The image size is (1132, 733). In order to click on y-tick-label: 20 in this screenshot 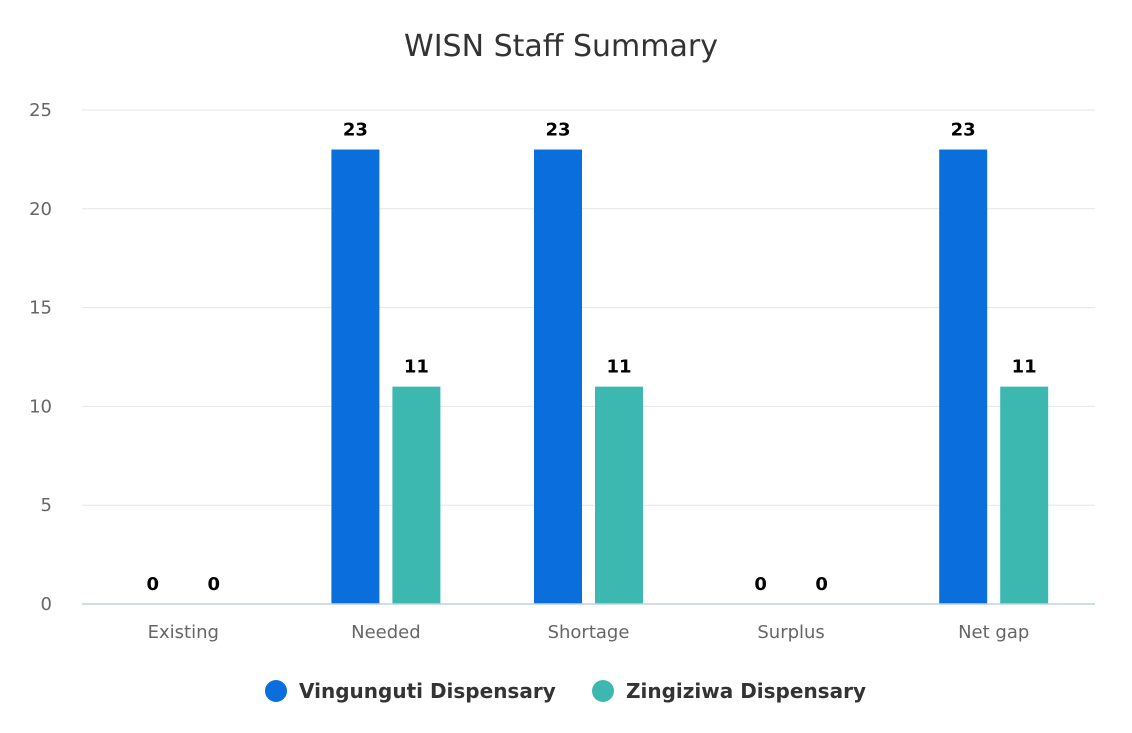, I will do `click(40, 209)`.